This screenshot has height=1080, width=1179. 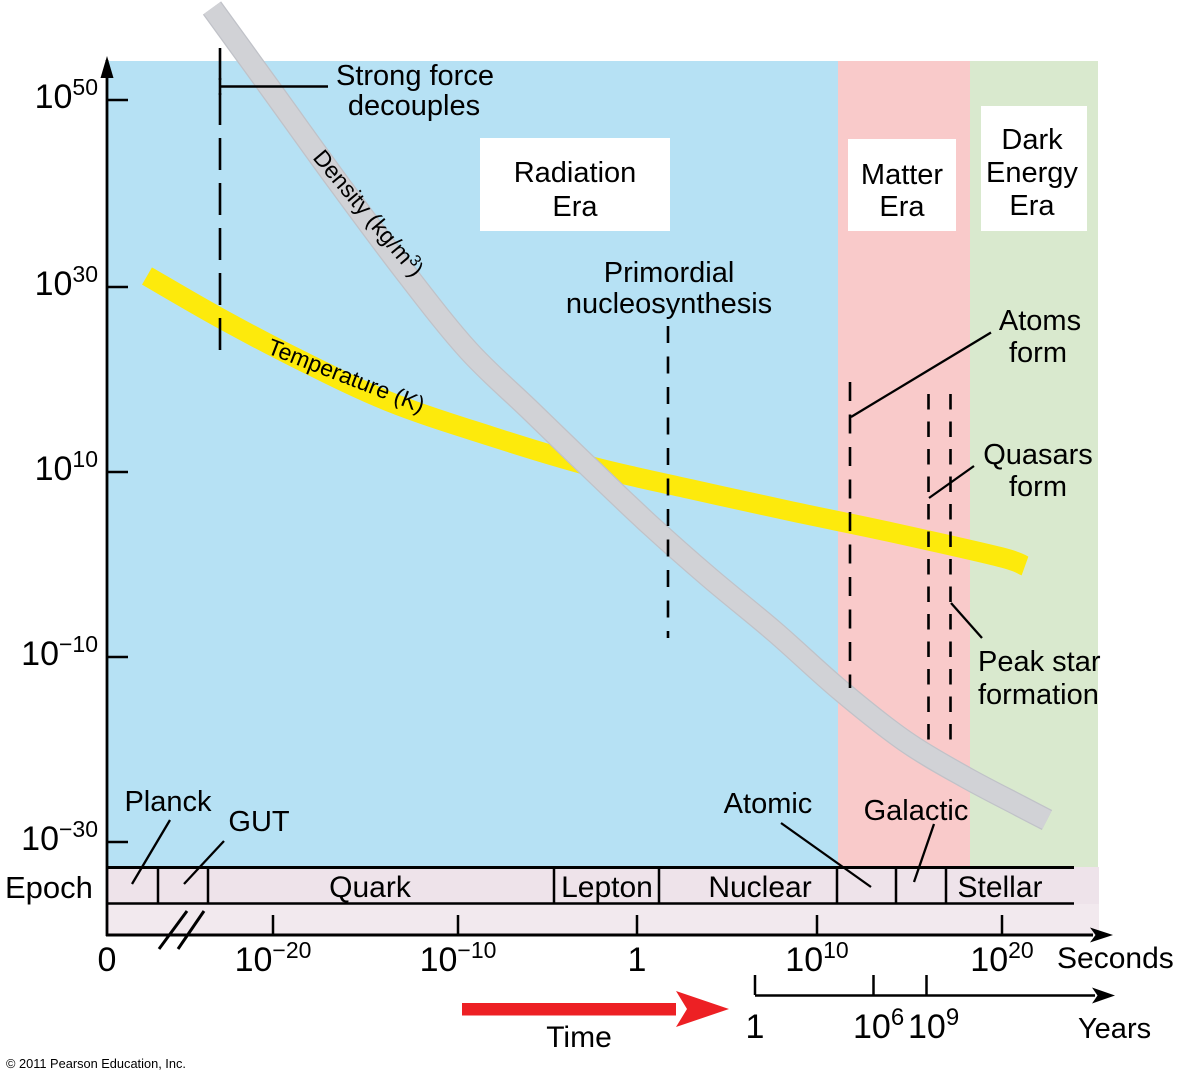 What do you see at coordinates (669, 273) in the screenshot?
I see `svg-text: Primordial` at bounding box center [669, 273].